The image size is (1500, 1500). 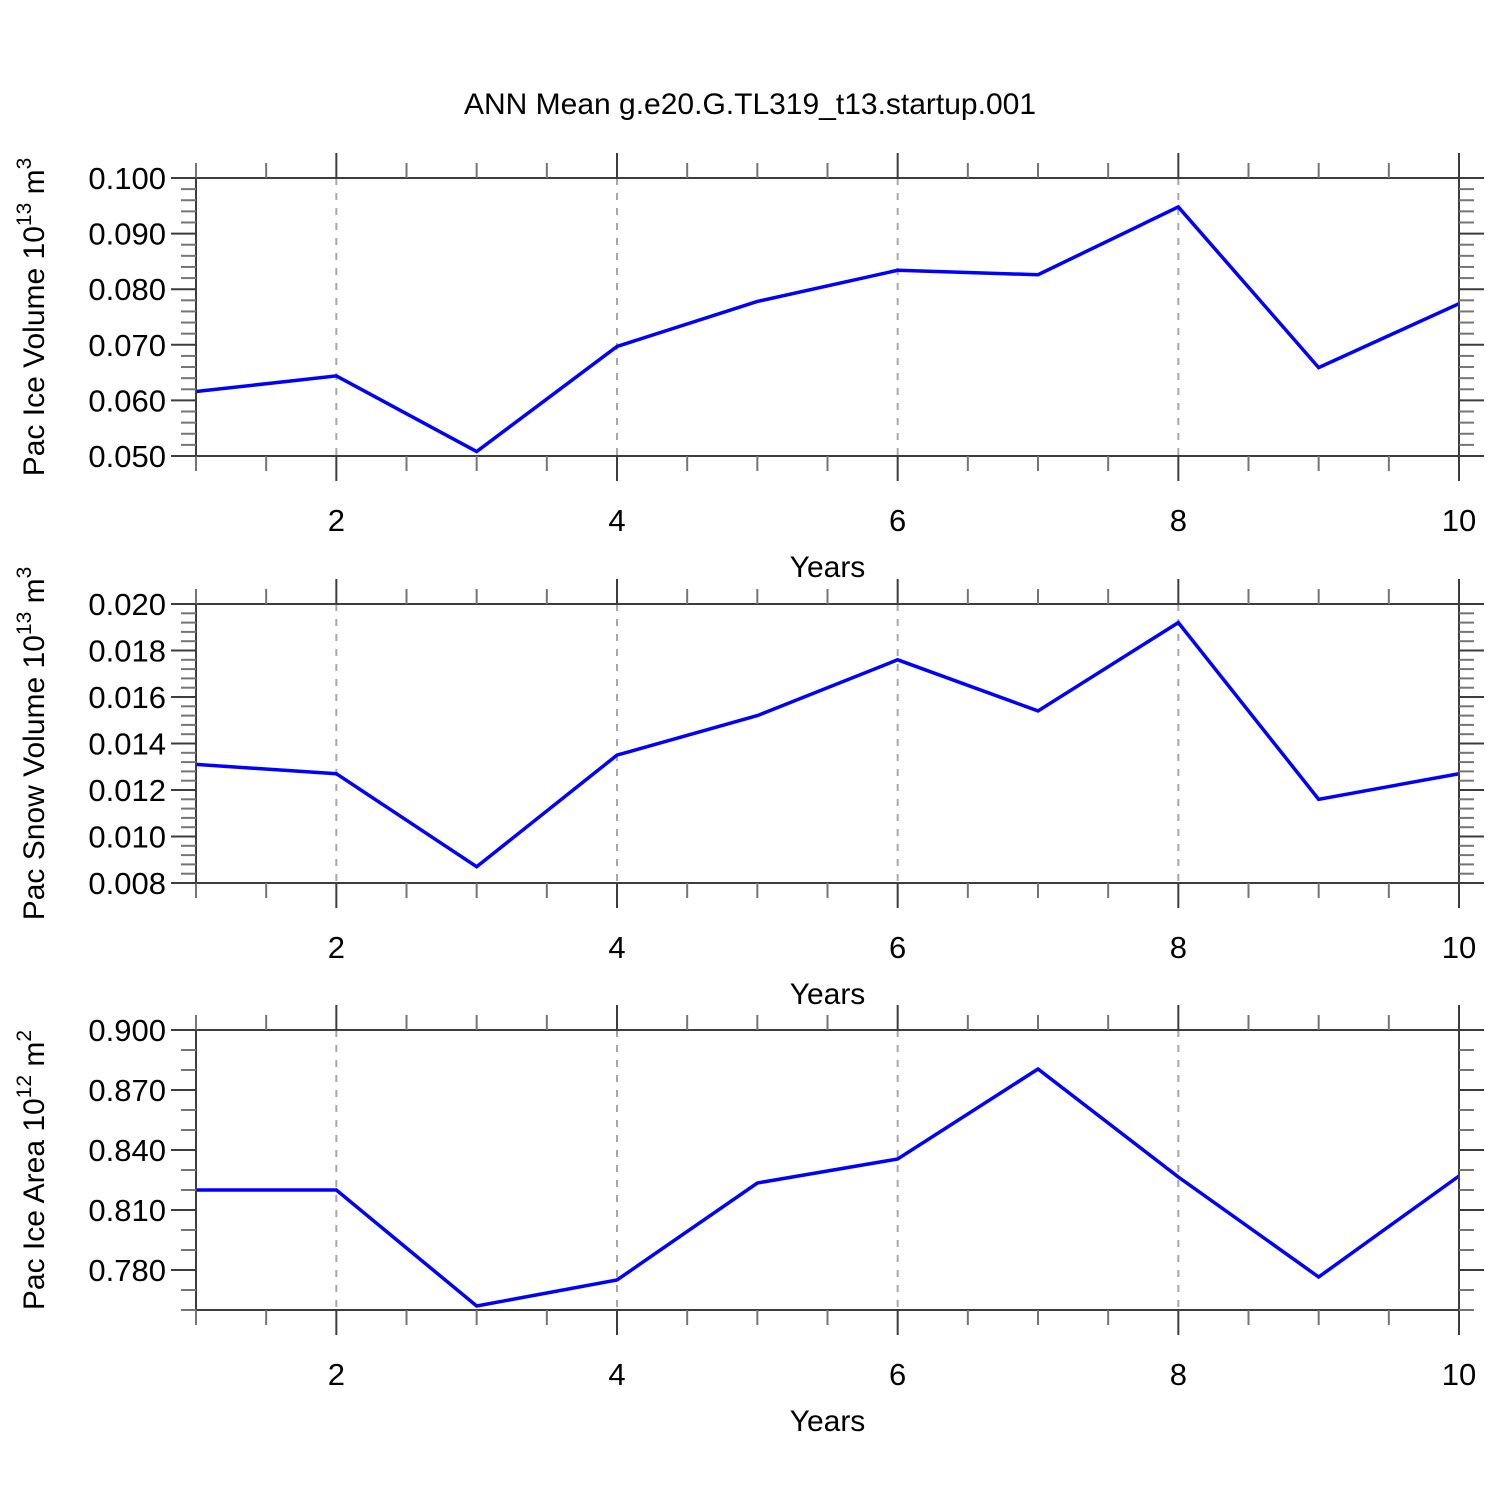 I want to click on y-tick-label: 0.100, so click(x=127, y=178).